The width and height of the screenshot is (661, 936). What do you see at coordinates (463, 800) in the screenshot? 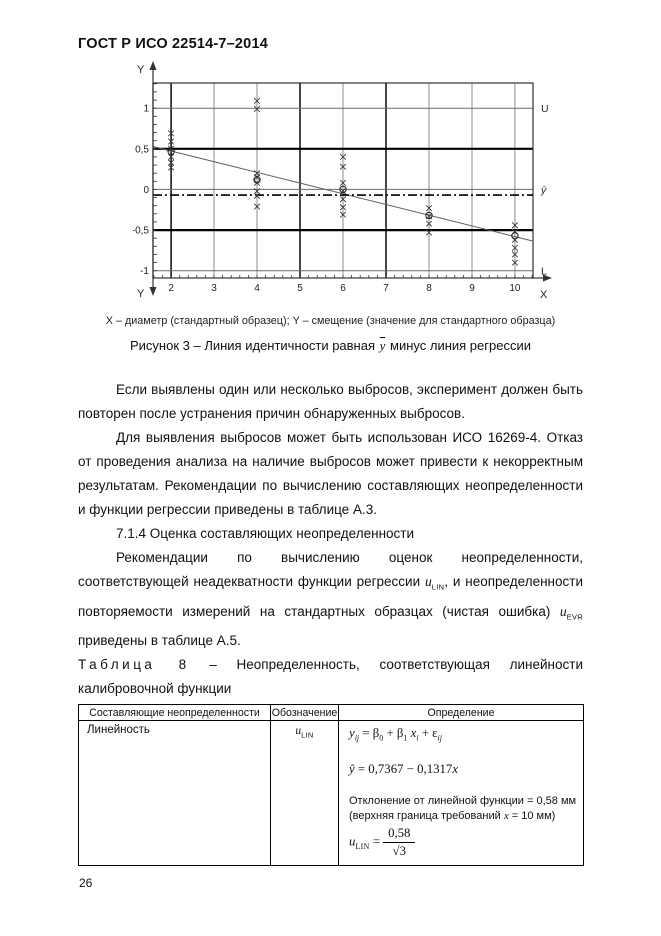
I see `deviation-note: Отклонение от линейной функции = 0,58 мм` at bounding box center [463, 800].